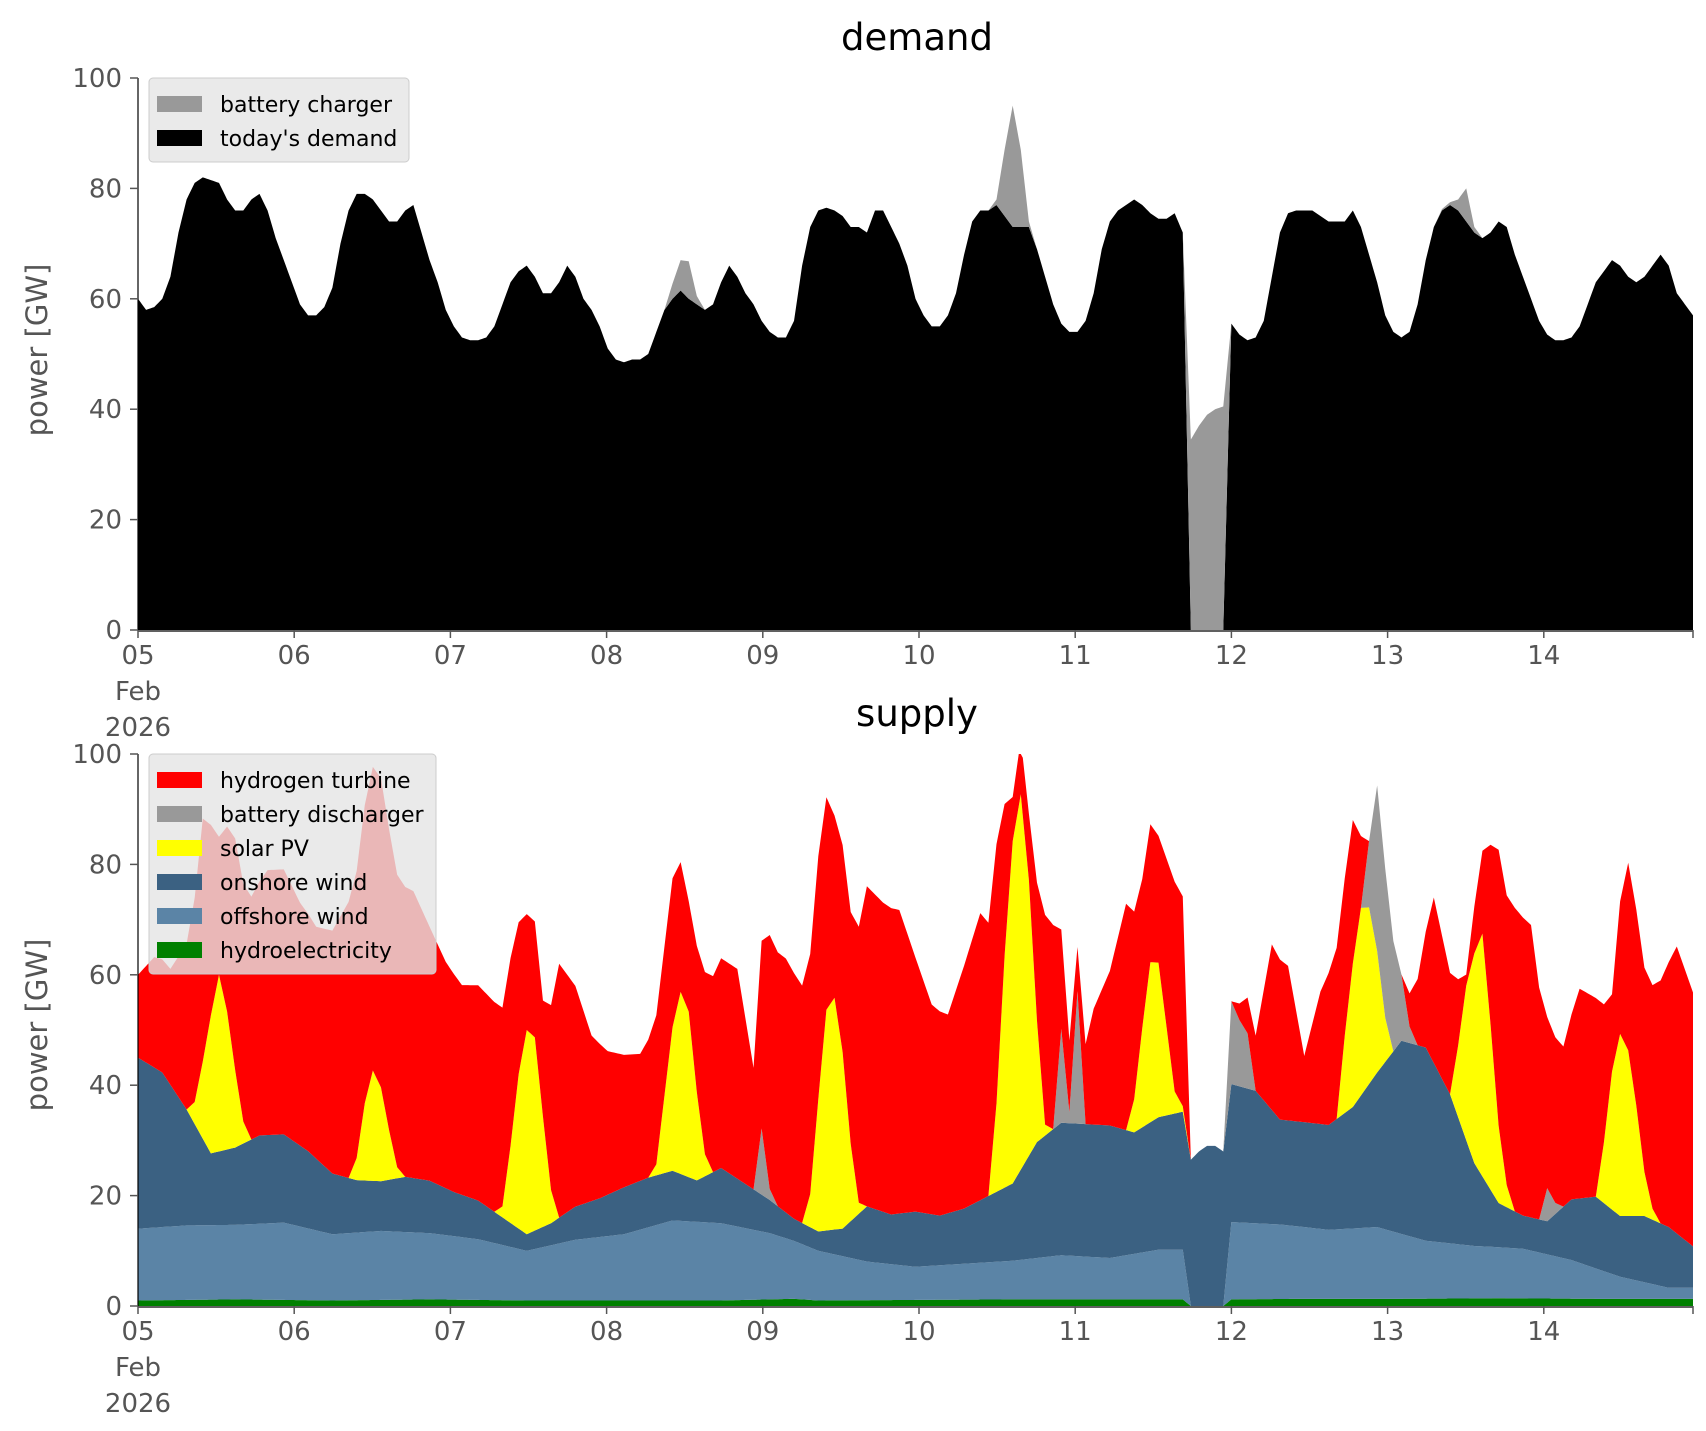  Describe the element at coordinates (264, 849) in the screenshot. I see `legend-label: solar PV` at that location.